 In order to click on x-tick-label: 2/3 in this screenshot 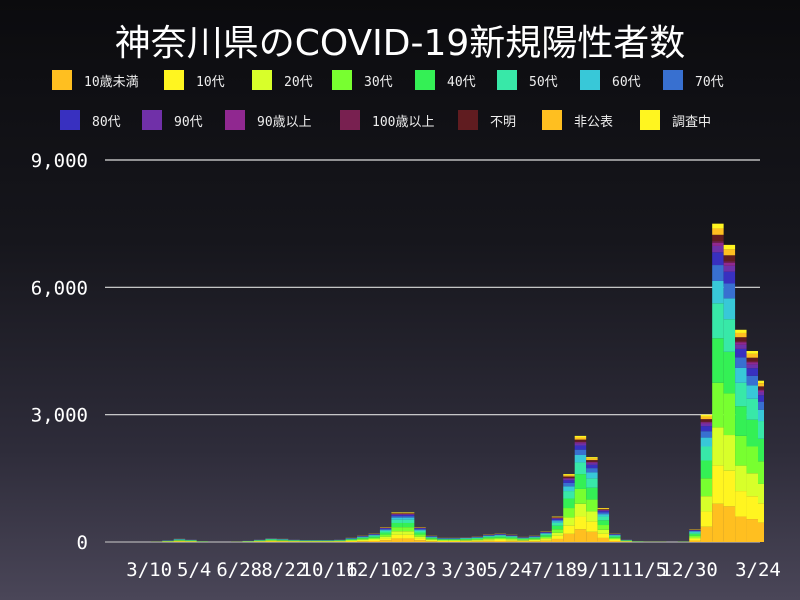, I will do `click(419, 570)`.